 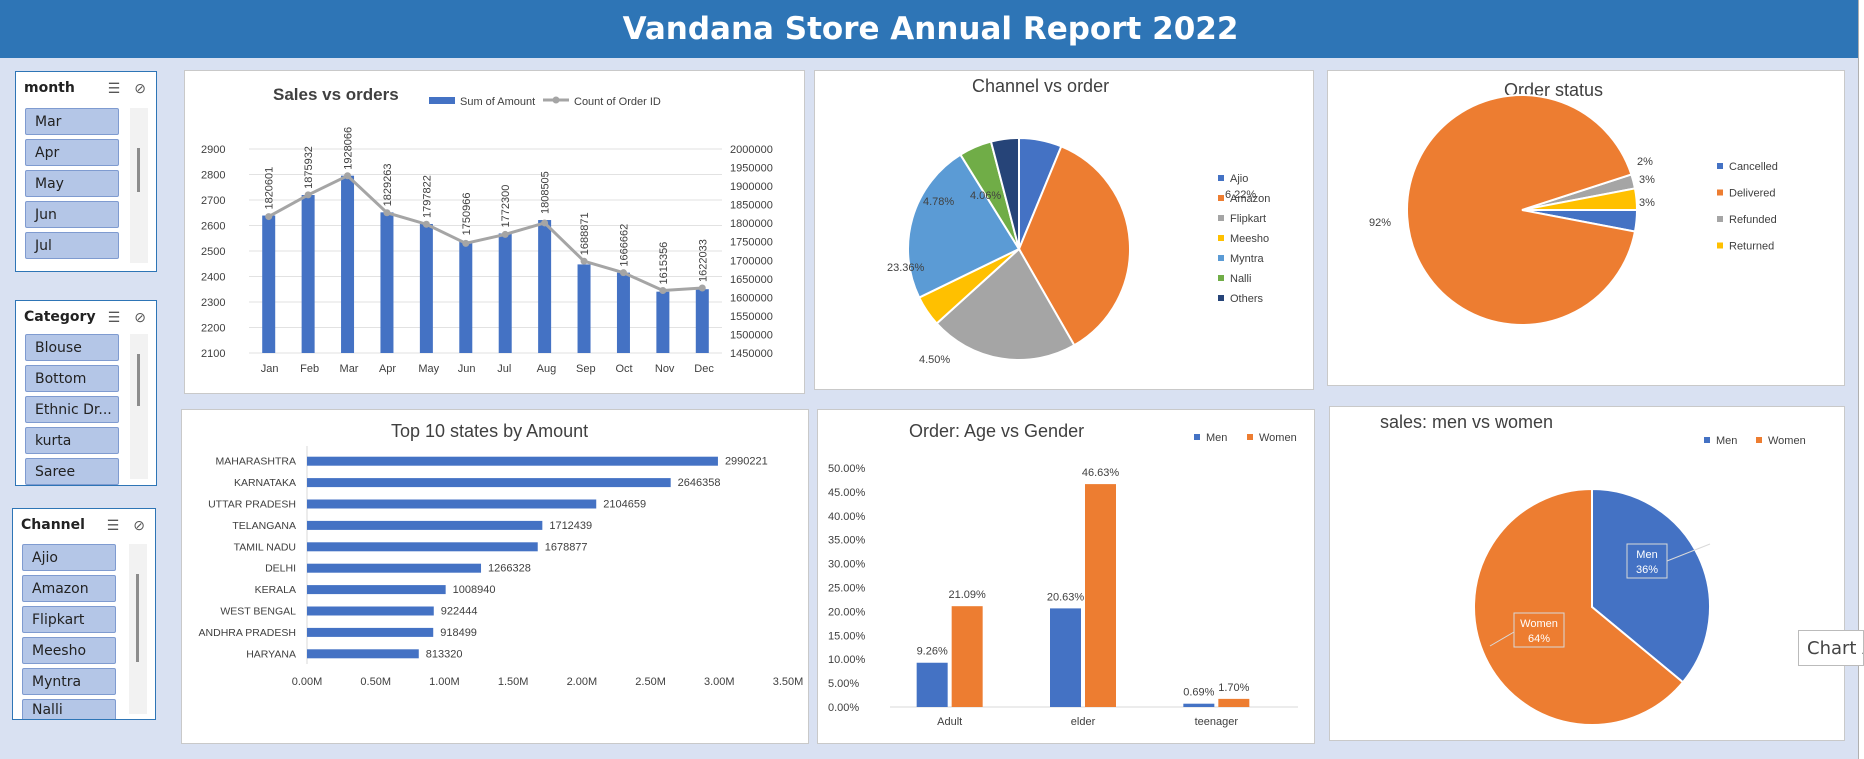 I want to click on x-tick-label: Dec, so click(x=704, y=369).